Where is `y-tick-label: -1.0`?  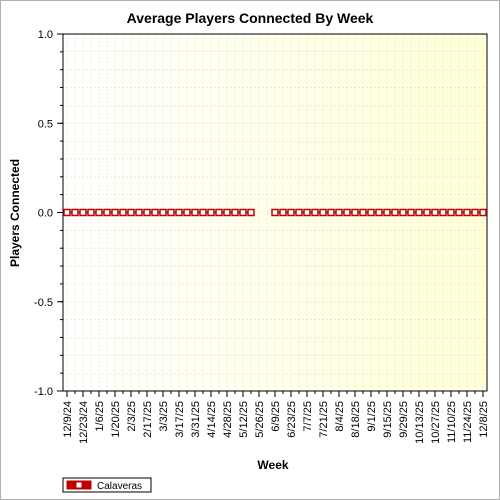
y-tick-label: -1.0 is located at coordinates (43, 392).